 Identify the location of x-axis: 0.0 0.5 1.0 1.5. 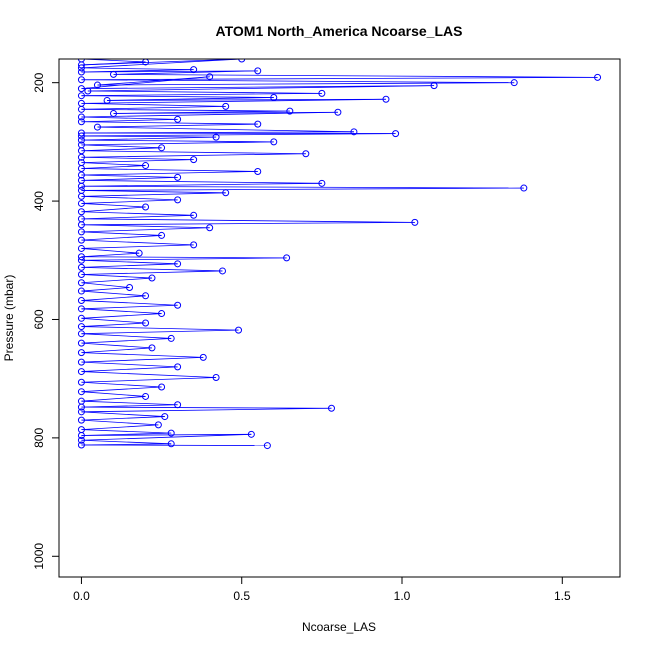
(322, 589).